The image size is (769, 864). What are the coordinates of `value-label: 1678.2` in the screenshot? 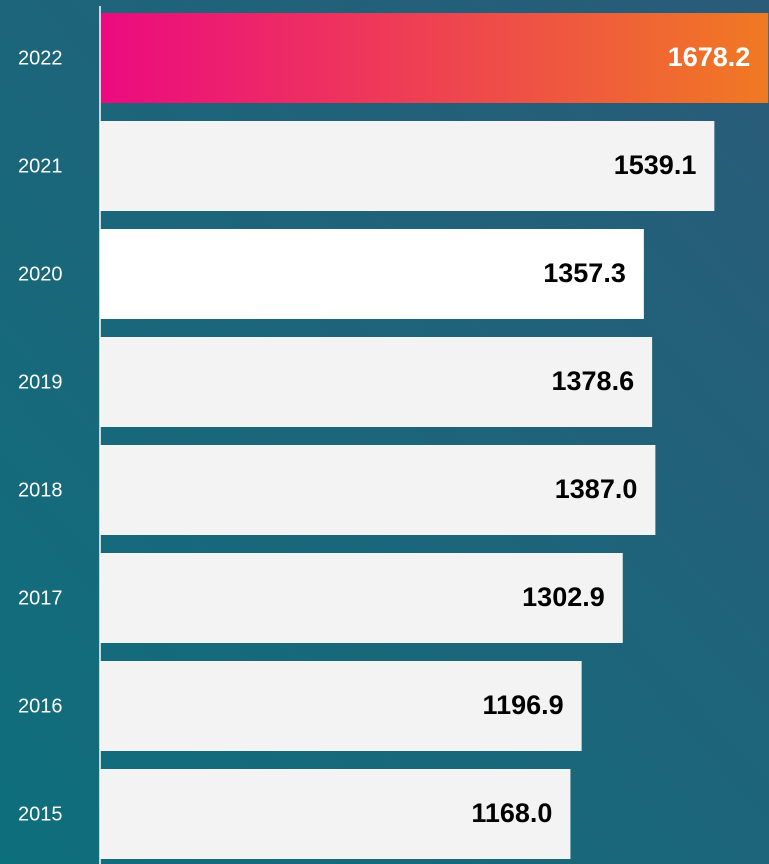 It's located at (709, 57).